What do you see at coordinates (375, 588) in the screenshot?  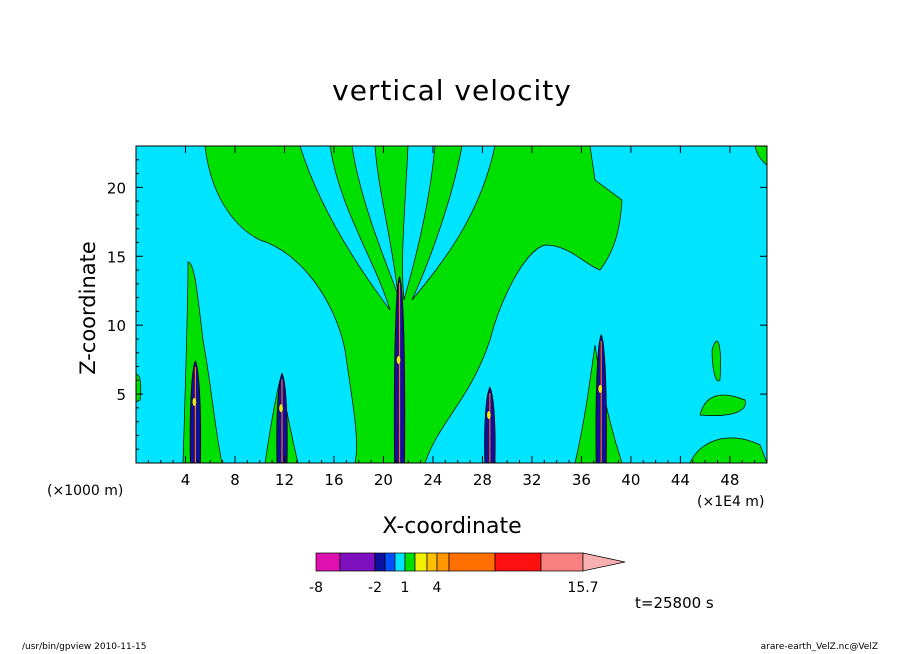 I see `colorbar-label-1: -2` at bounding box center [375, 588].